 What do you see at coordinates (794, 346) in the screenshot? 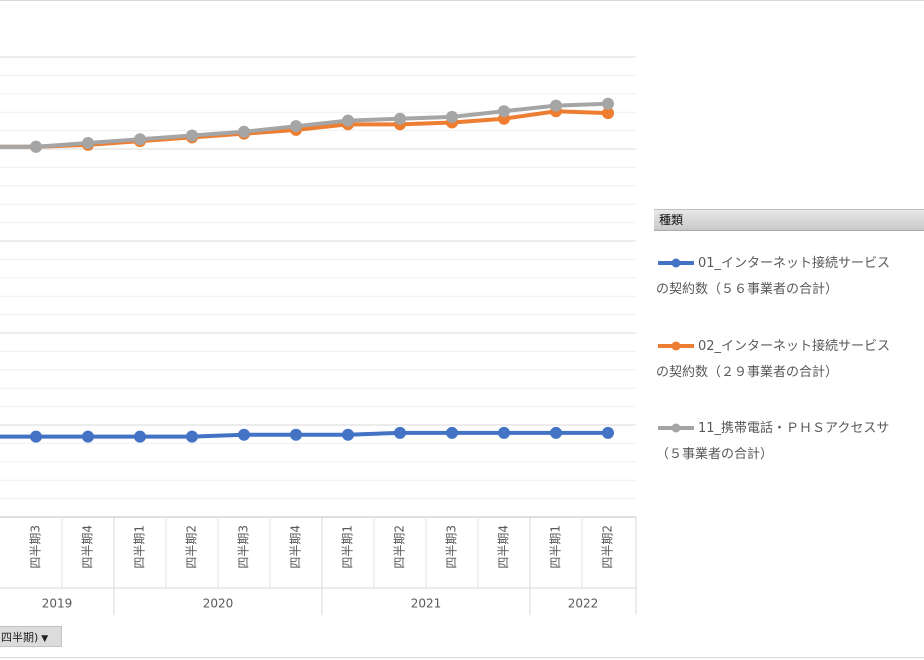
I see `legend-label-02-line1: 02_インターネット接続サービス` at bounding box center [794, 346].